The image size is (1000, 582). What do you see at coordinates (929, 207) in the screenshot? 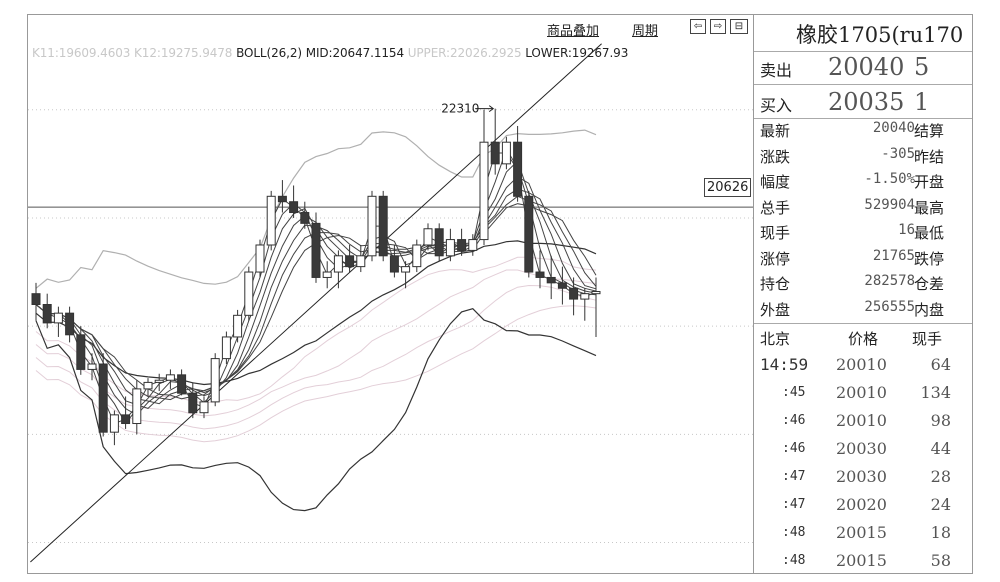
I see `stat-label-2: 最高` at bounding box center [929, 207].